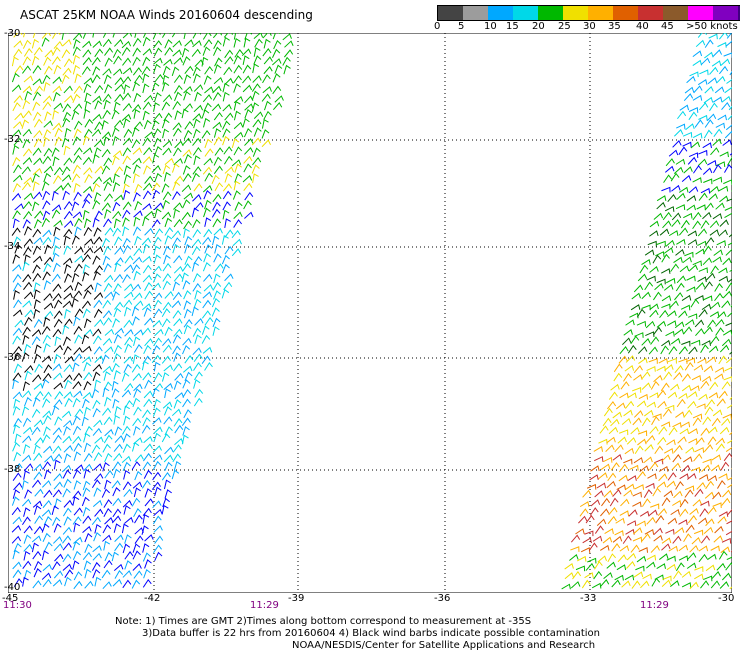  Describe the element at coordinates (490, 26) in the screenshot. I see `legend-label: 10` at that location.